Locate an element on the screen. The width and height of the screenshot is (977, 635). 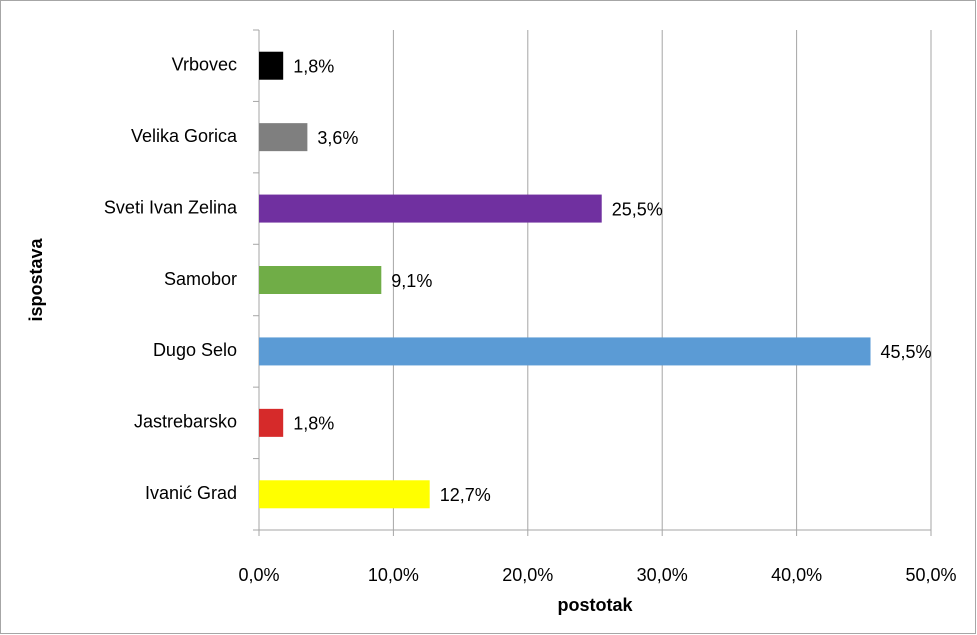
y-tick-label: Velika Gorica is located at coordinates (184, 136).